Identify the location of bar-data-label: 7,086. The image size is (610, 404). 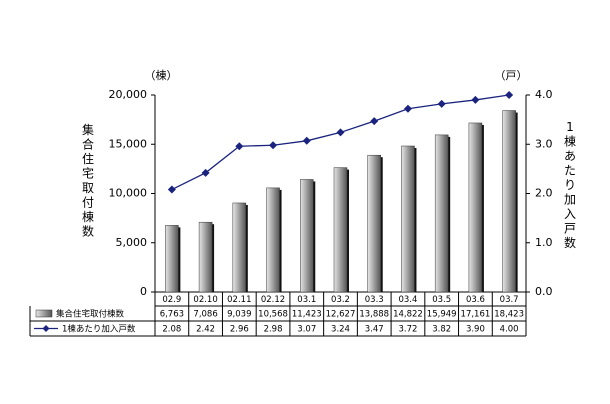
(205, 315).